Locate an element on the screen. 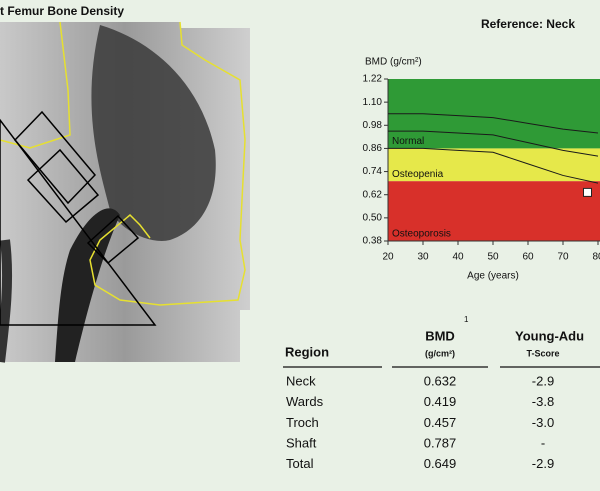 The width and height of the screenshot is (600, 491). scan-edge is located at coordinates (6, 301).